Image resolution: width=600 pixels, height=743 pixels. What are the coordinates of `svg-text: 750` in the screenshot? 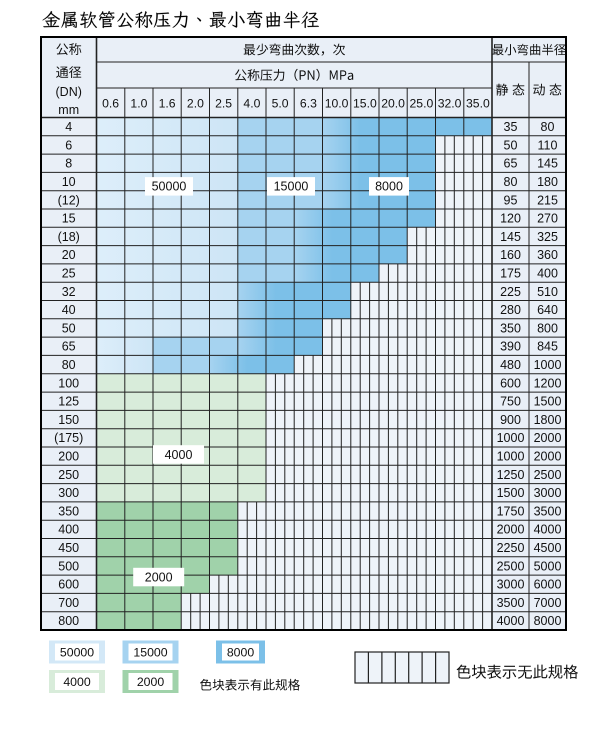 It's located at (510, 402).